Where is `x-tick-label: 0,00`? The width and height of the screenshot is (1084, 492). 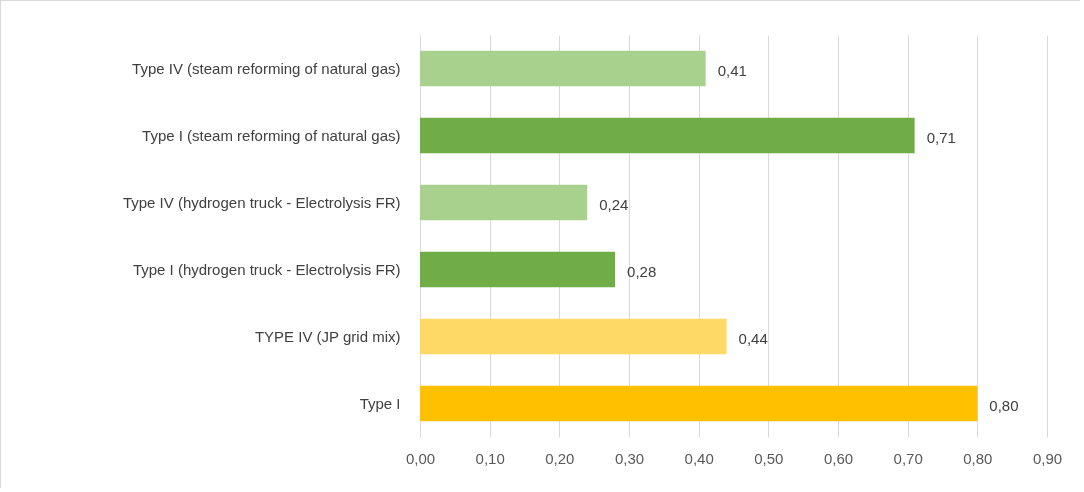
x-tick-label: 0,00 is located at coordinates (420, 458).